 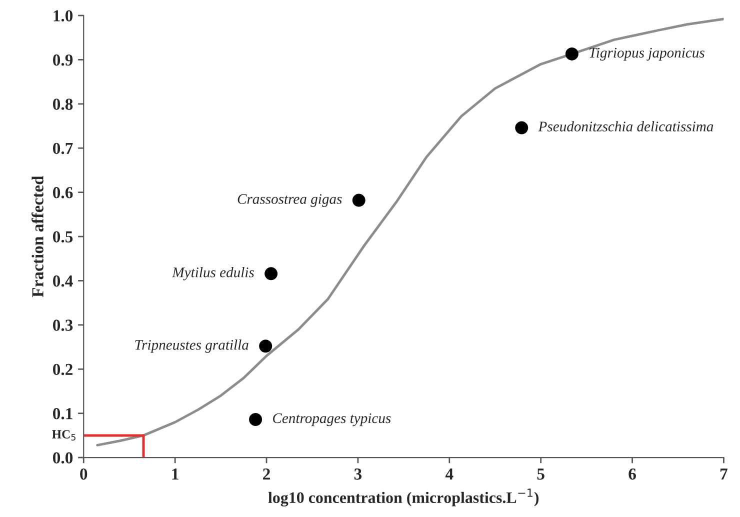 I want to click on y-tick-label: 0.6, so click(x=63, y=192).